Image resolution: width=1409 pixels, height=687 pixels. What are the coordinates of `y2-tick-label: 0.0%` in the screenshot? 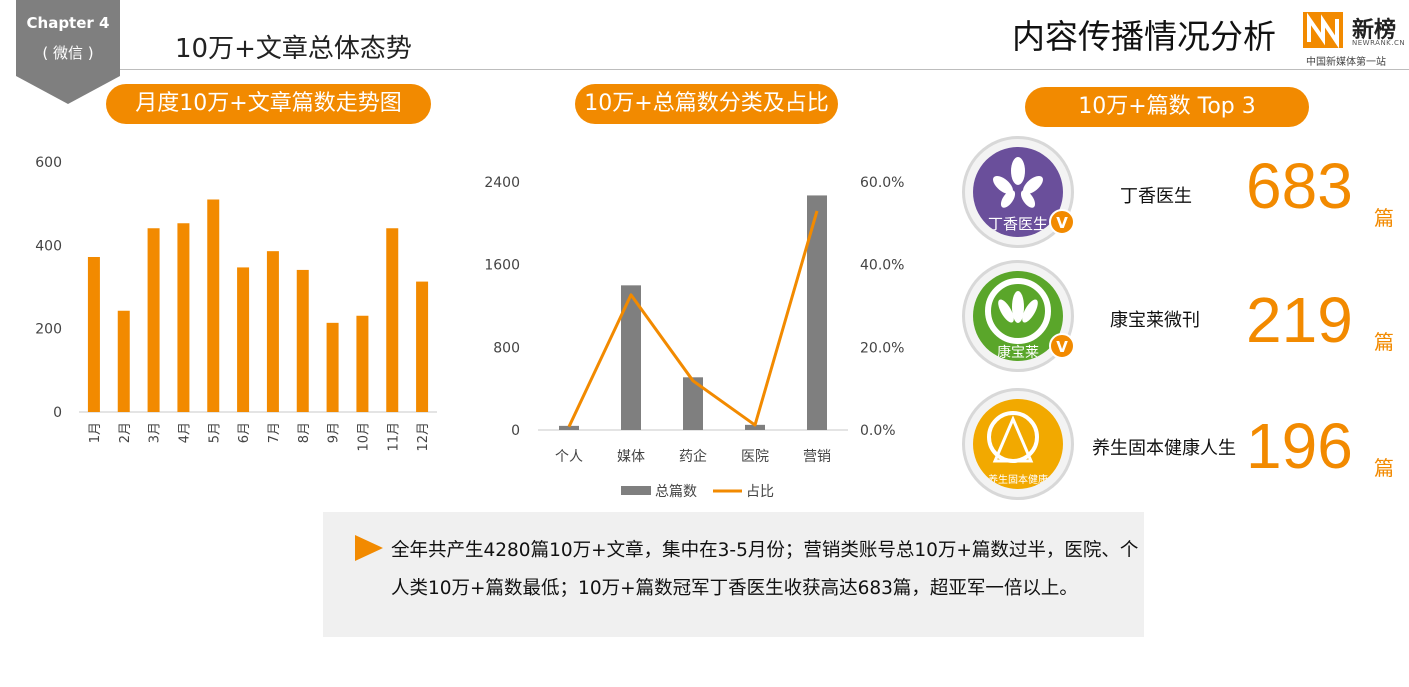 It's located at (878, 431).